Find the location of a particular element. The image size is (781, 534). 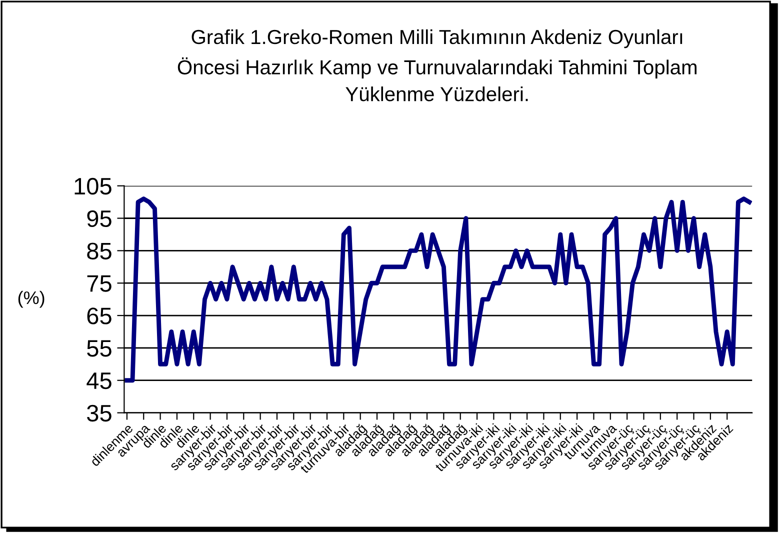

y-tick-label: 55 is located at coordinates (99, 348).